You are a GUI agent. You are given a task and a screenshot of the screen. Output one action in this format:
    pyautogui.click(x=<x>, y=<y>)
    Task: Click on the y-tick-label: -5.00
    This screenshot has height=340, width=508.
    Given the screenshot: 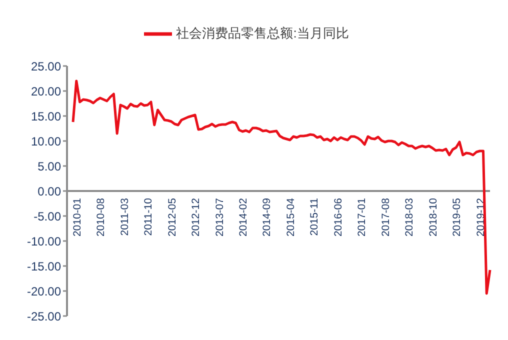 What is the action you would take?
    pyautogui.click(x=48, y=216)
    